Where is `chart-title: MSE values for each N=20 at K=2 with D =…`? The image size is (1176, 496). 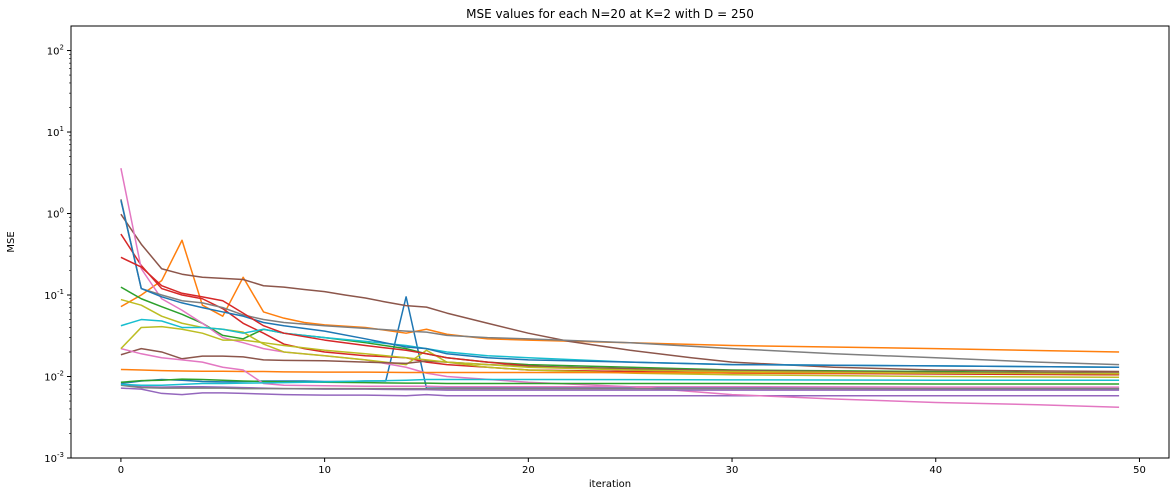
chart-title: MSE values for each N=20 at K=2 with D =… is located at coordinates (610, 14).